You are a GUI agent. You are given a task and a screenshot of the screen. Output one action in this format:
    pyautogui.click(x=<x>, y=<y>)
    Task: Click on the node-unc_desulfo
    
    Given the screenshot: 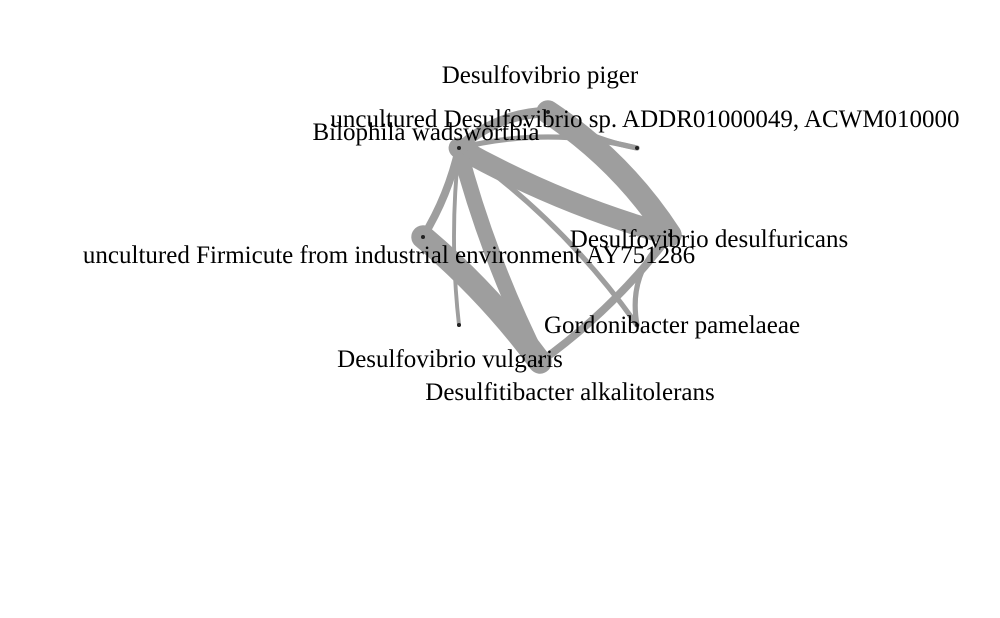 What is the action you would take?
    pyautogui.click(x=637, y=148)
    